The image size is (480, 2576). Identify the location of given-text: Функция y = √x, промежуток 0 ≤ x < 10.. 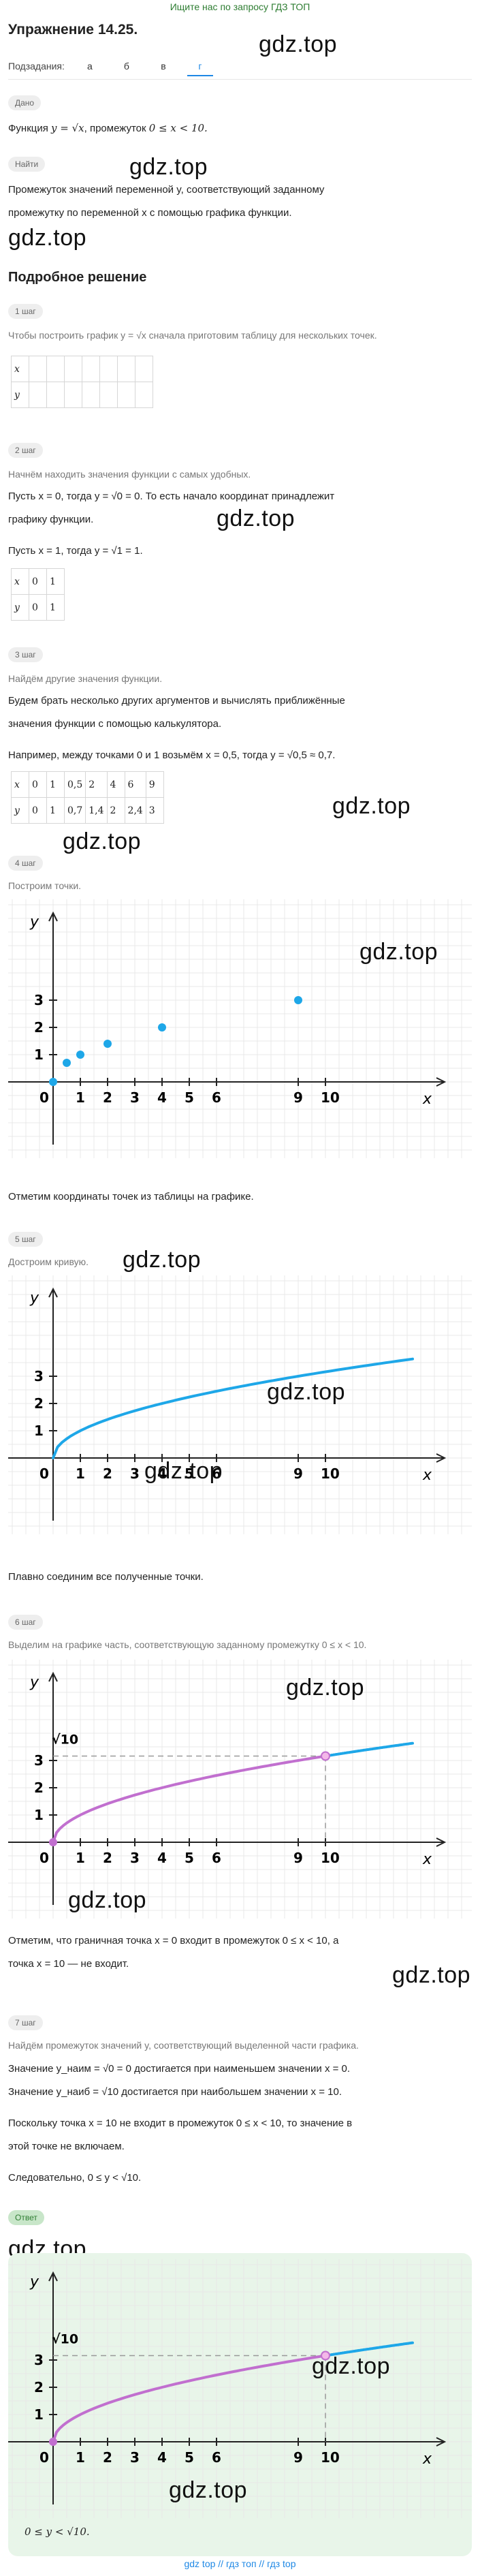
(240, 128).